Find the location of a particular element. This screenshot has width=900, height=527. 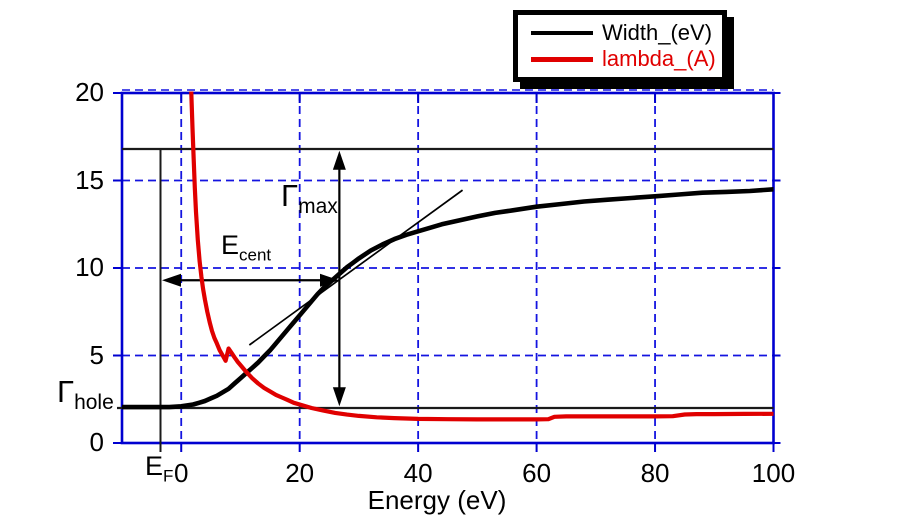

tangent-line is located at coordinates (356, 267).